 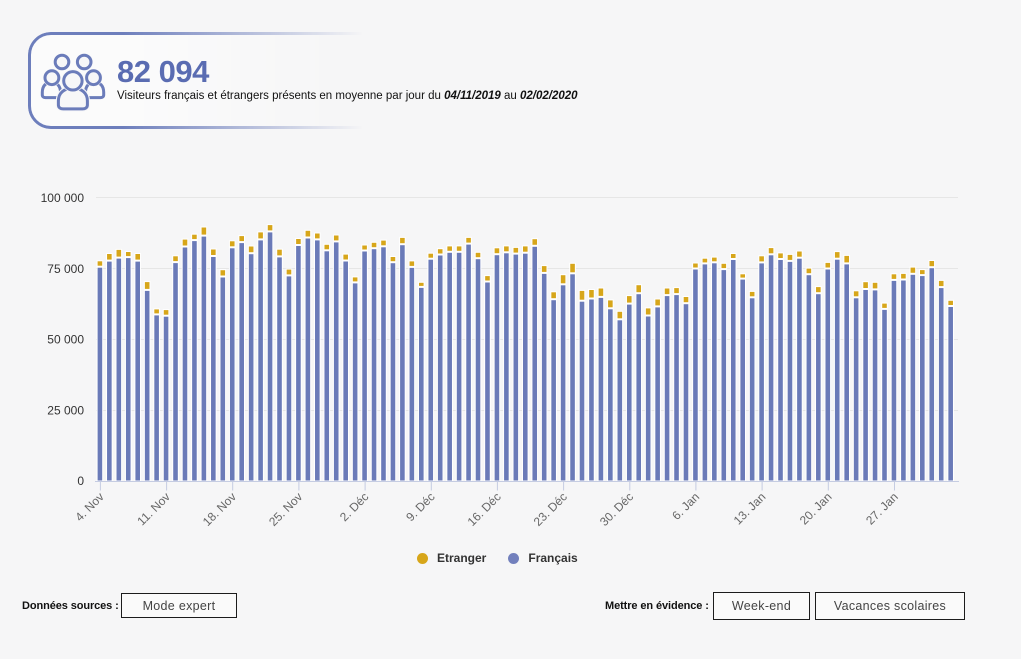 I want to click on svg-text: 50 000, so click(x=65, y=340).